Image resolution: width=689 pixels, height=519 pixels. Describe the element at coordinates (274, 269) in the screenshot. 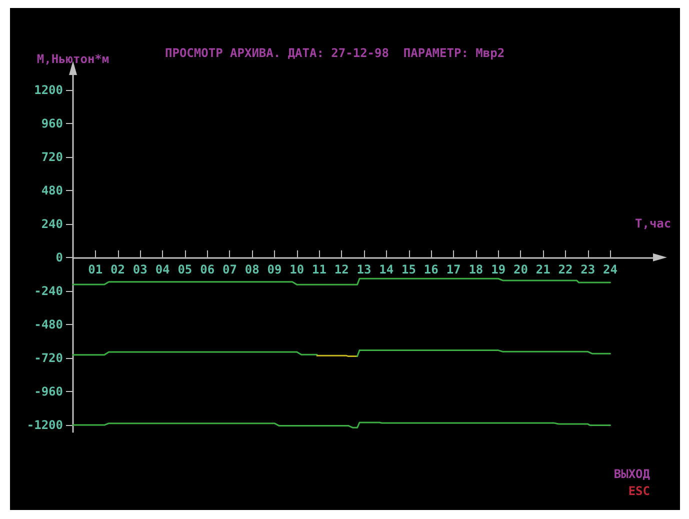

I see `x-tick-label: 09` at that location.